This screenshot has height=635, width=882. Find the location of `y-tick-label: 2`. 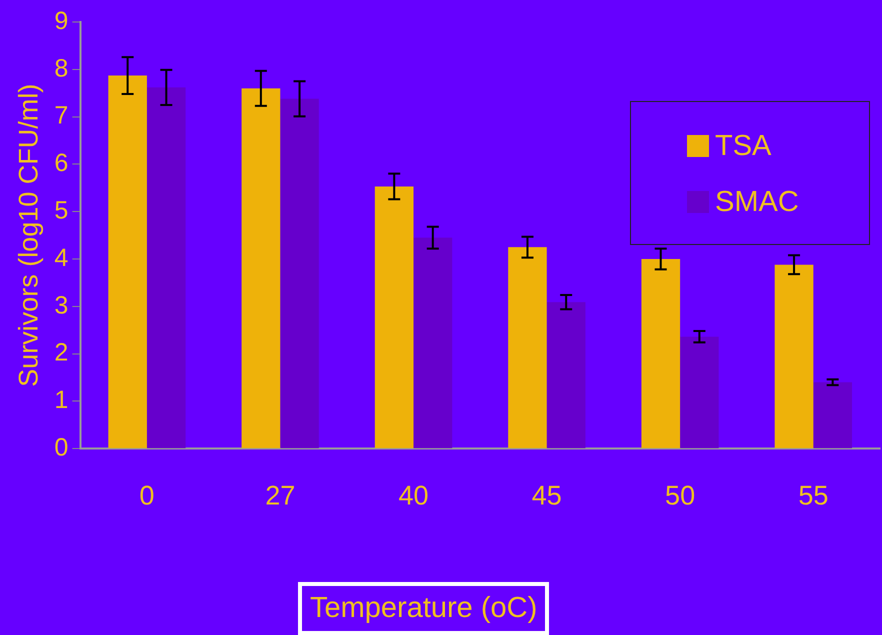

y-tick-label: 2 is located at coordinates (61, 352).